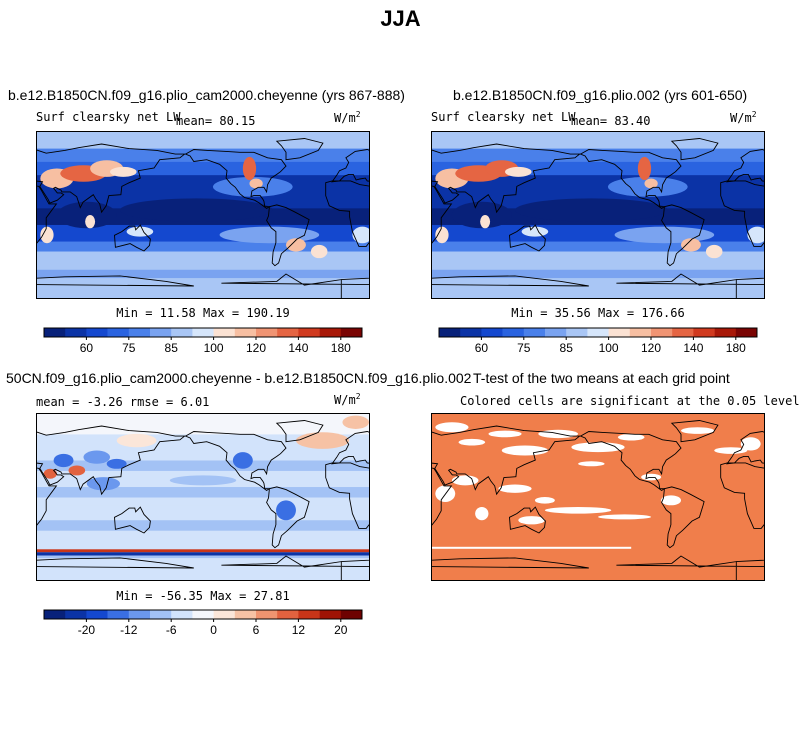 The height and width of the screenshot is (733, 801). I want to click on minmax-top-right: Min = 35.56 Max = 176.66, so click(598, 313).